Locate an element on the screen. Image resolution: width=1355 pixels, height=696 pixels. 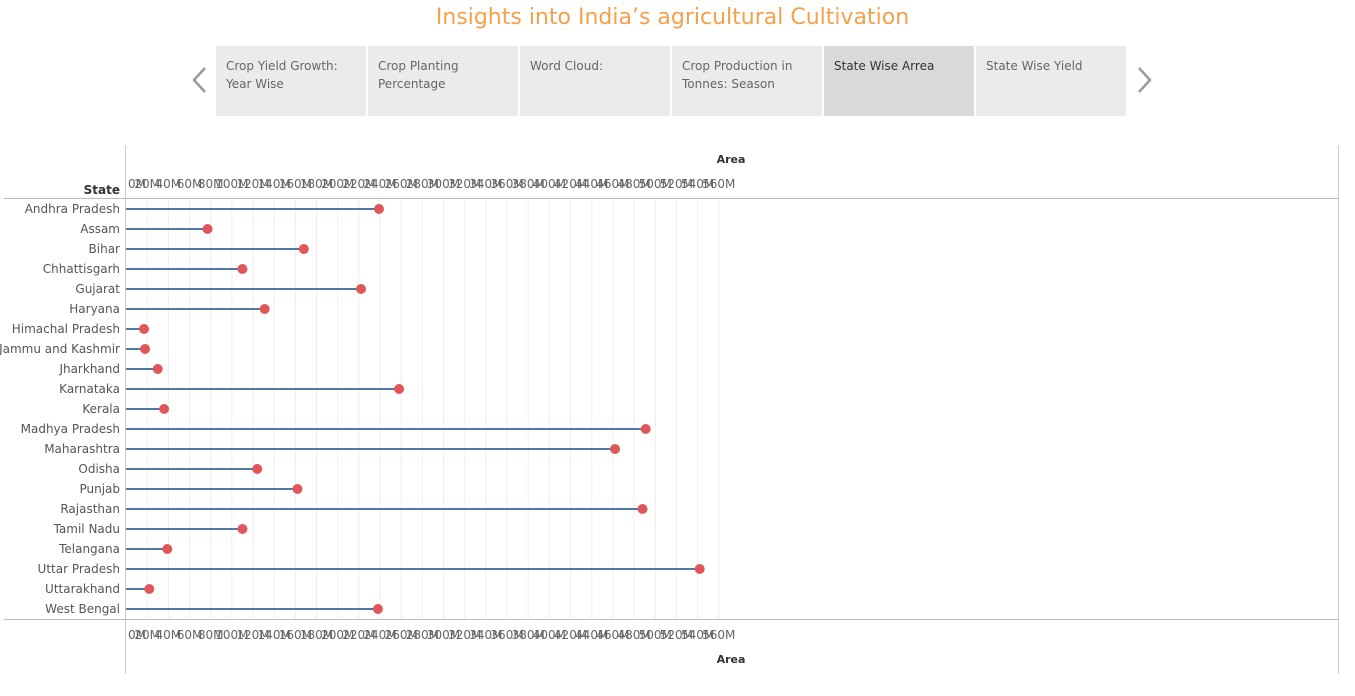
state-row: Assam is located at coordinates (146, 229).